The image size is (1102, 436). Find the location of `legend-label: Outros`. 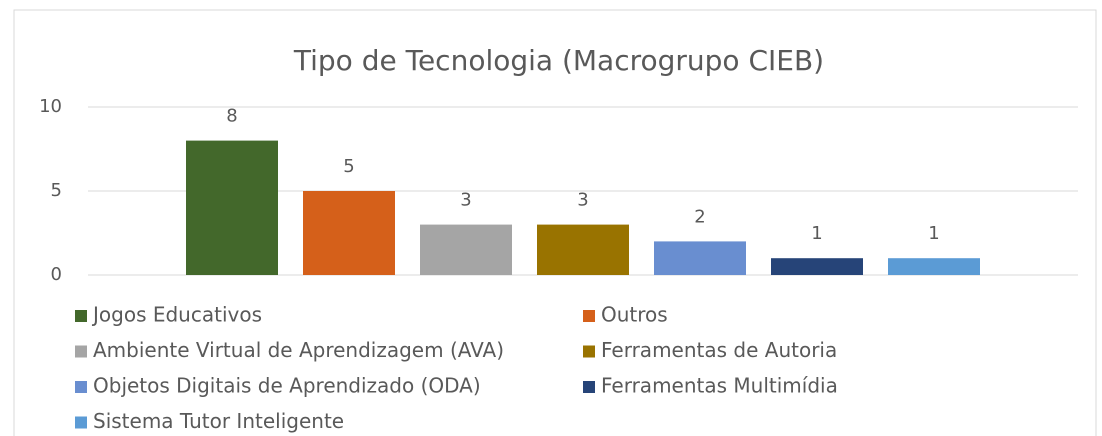

legend-label: Outros is located at coordinates (634, 315).